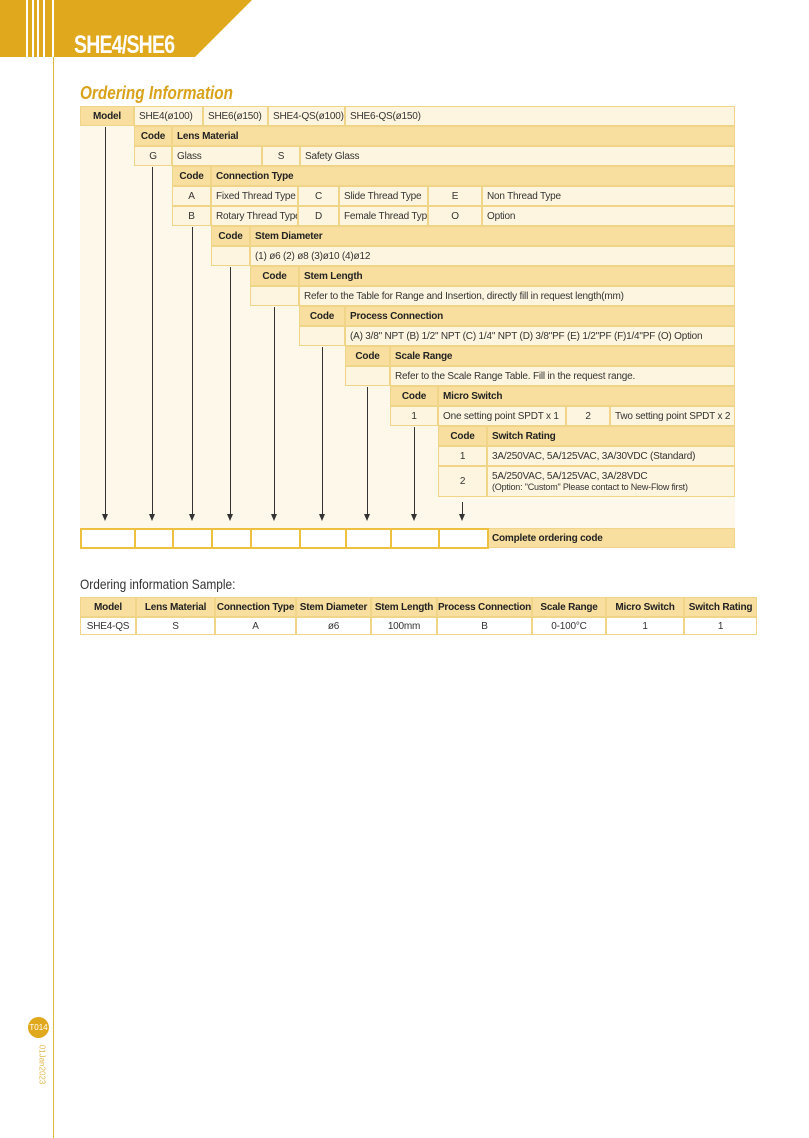 This screenshot has width=809, height=1138. I want to click on micro-switch-header: Micro Switch, so click(586, 396).